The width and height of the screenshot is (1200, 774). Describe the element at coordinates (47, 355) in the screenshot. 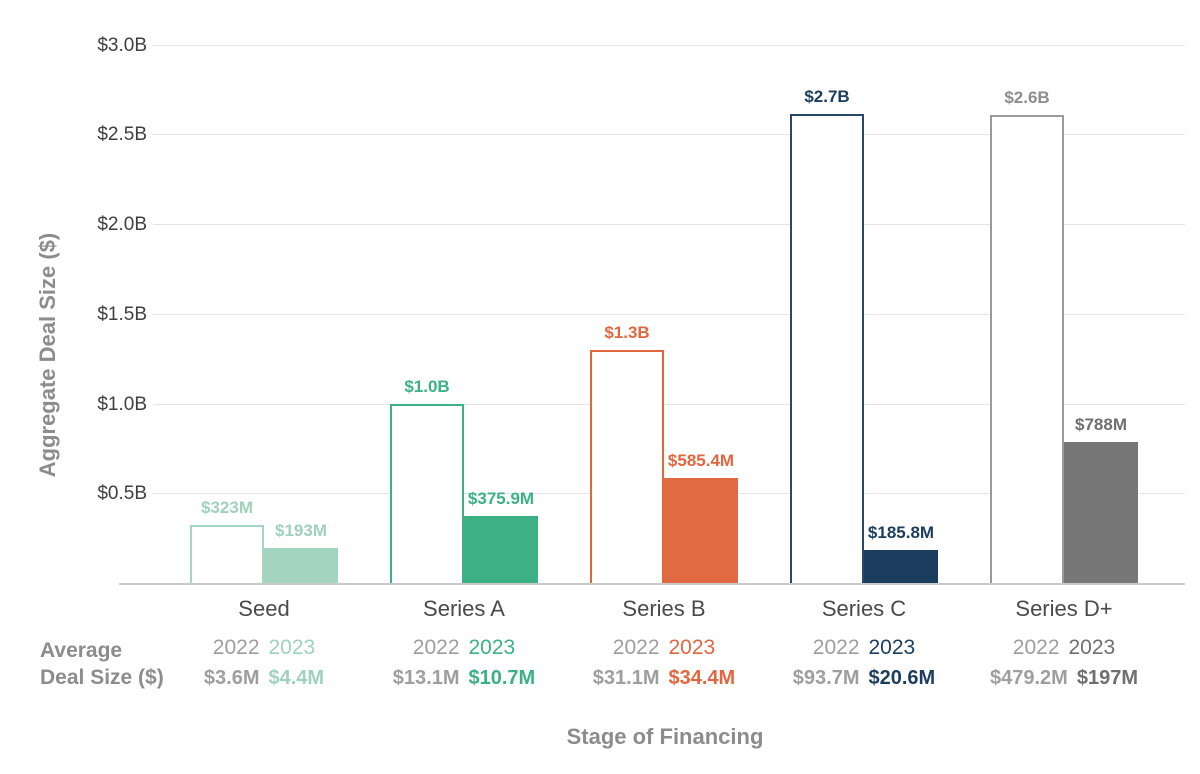

I see `y-axis-title: Aggregate Deal Size ($)` at that location.